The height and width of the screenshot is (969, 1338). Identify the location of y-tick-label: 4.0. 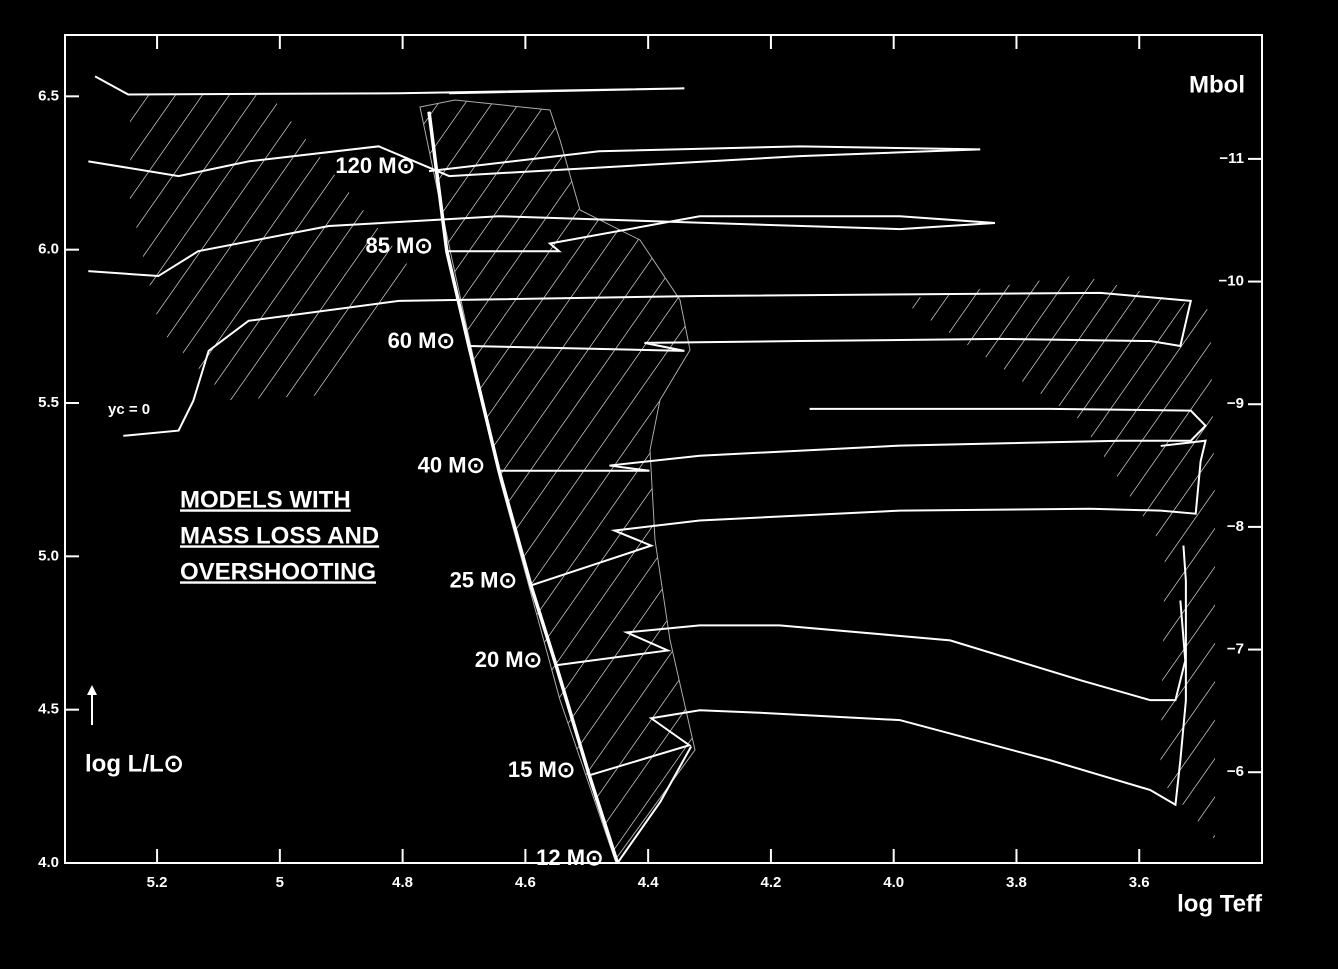
(48, 862).